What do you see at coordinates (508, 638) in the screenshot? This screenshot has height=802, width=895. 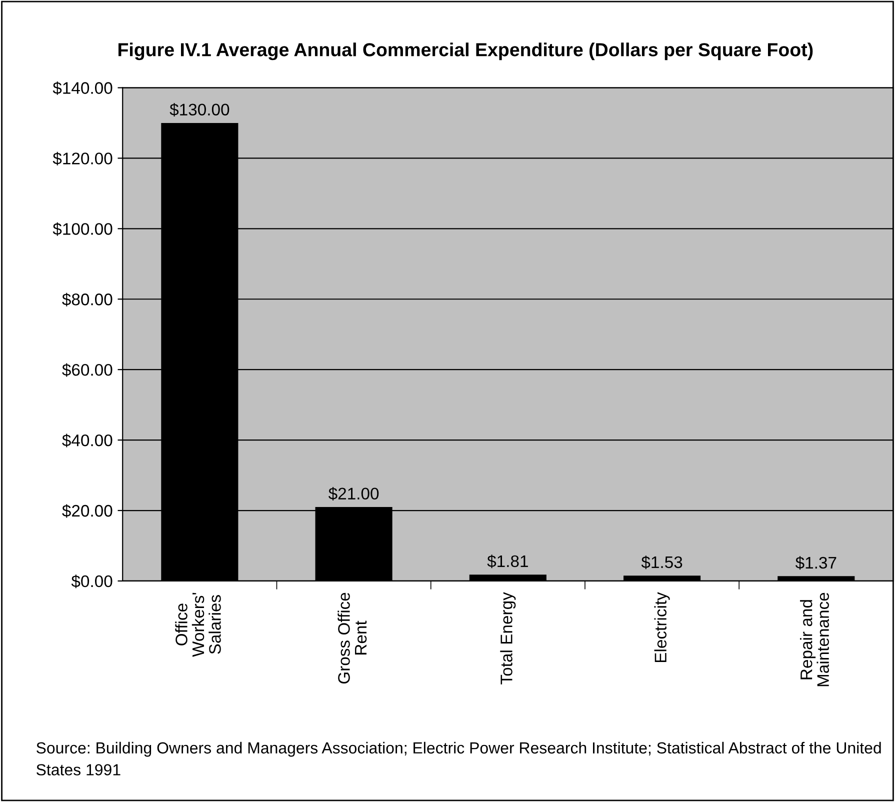 I see `x-tick-label: Total Energy` at bounding box center [508, 638].